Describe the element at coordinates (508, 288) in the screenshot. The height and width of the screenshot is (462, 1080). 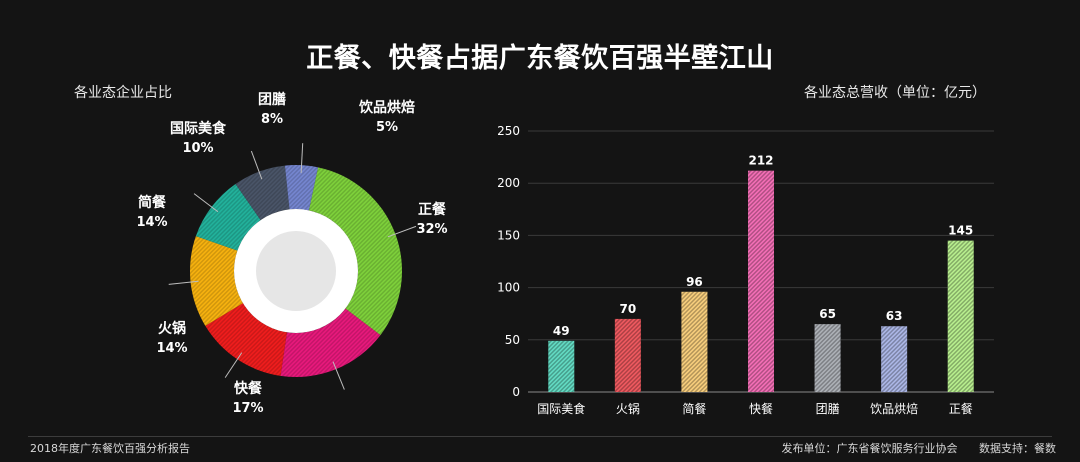
I see `y-tick-label: 100` at that location.